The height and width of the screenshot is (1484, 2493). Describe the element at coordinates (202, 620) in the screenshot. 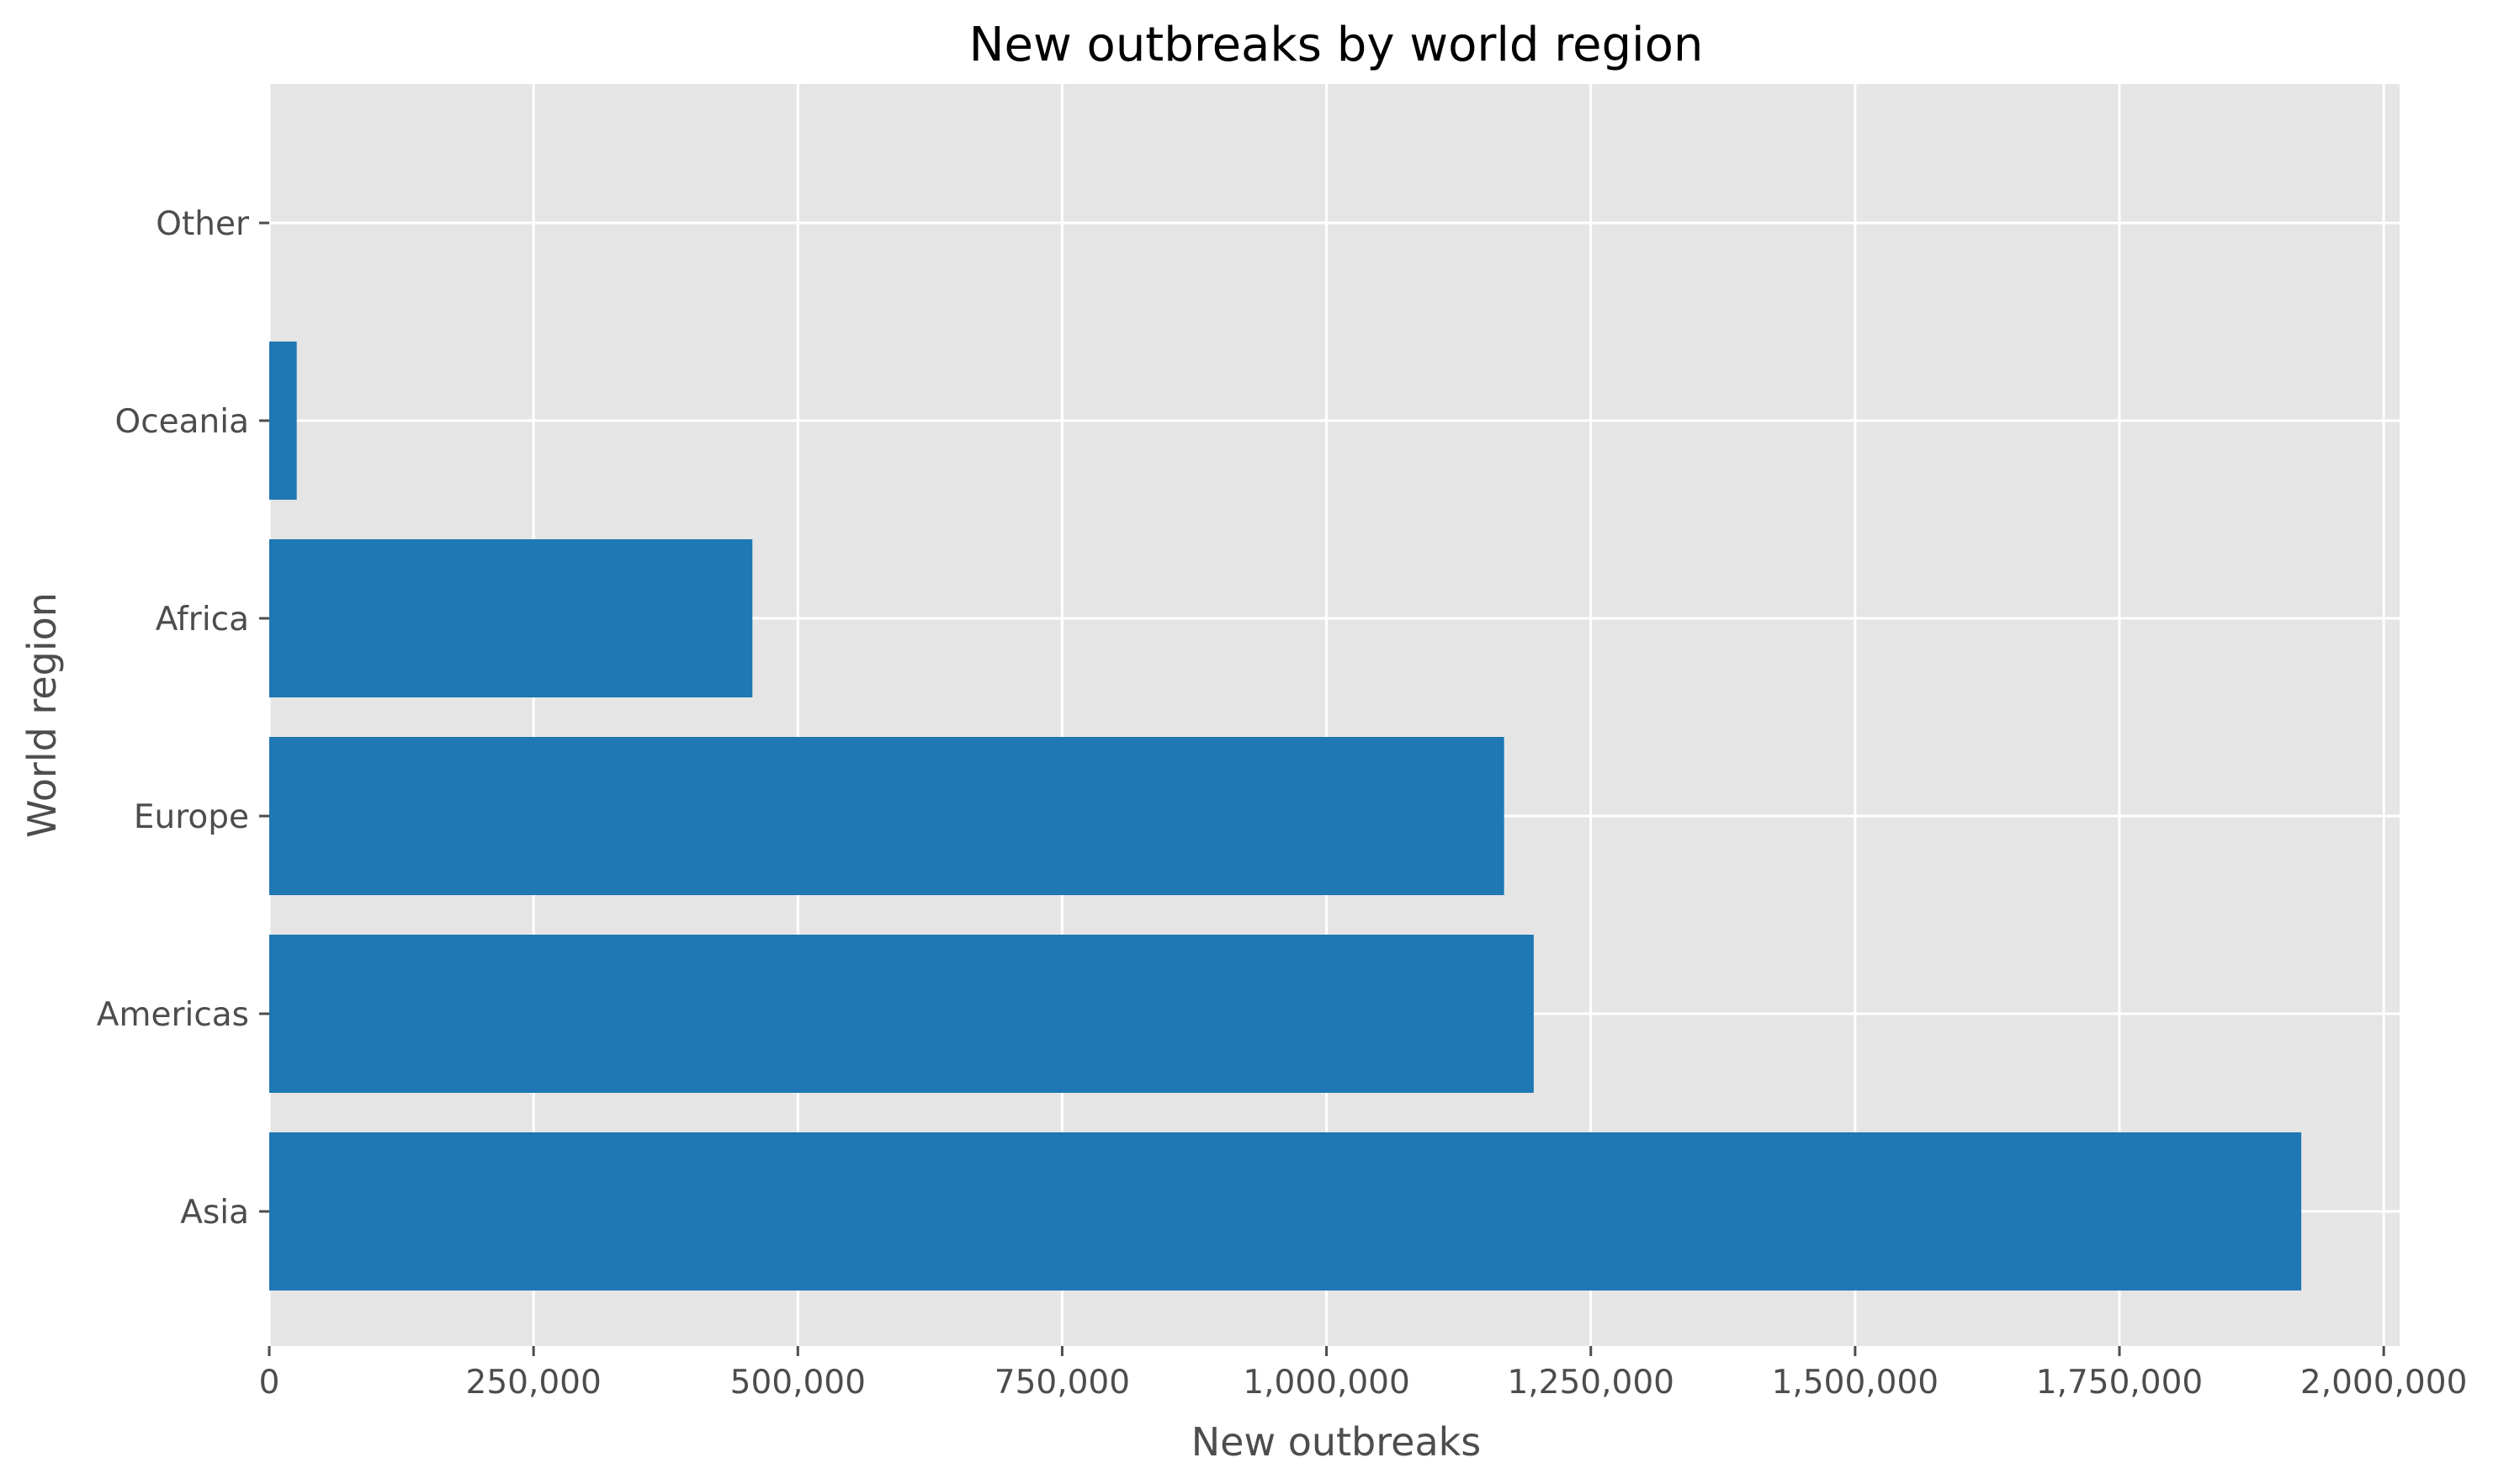

I see `y-tick-label: Africa` at that location.